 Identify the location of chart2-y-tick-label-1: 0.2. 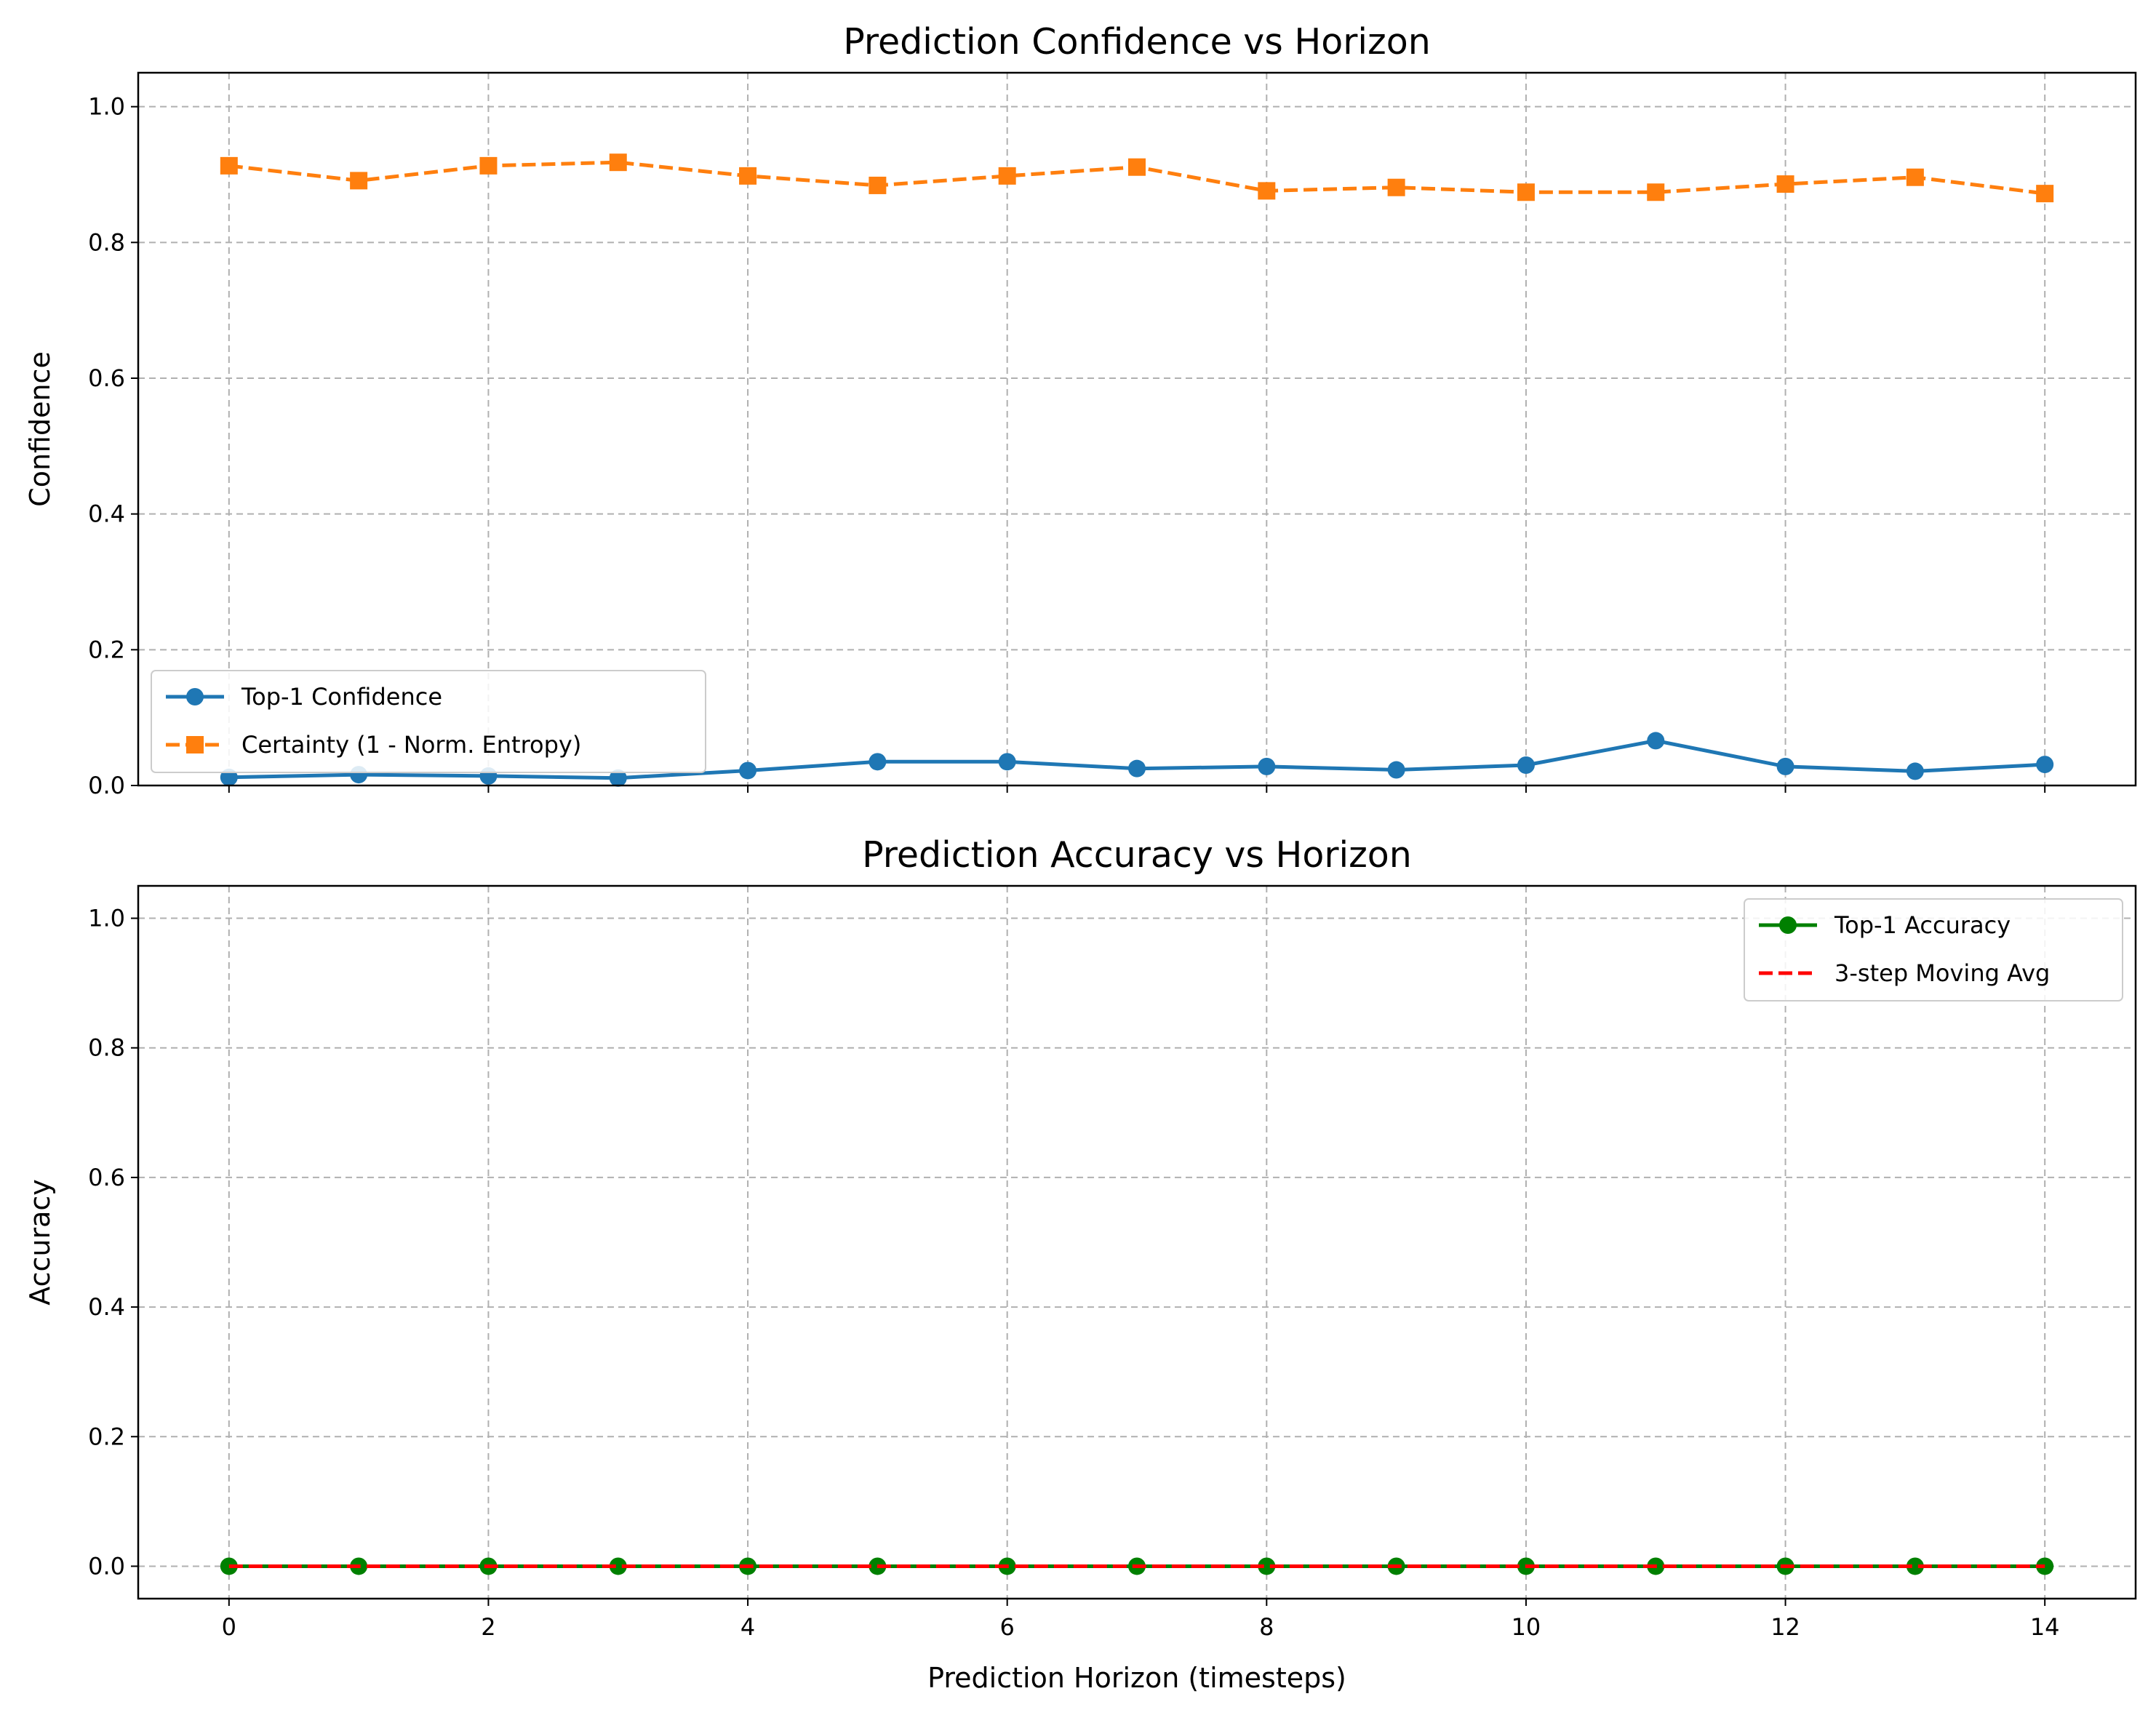
(107, 1436).